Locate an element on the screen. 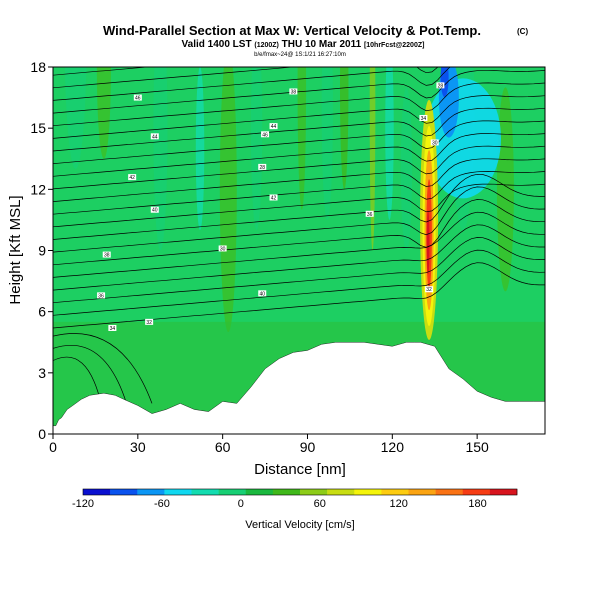  isentrope-label: 36 is located at coordinates (370, 215).